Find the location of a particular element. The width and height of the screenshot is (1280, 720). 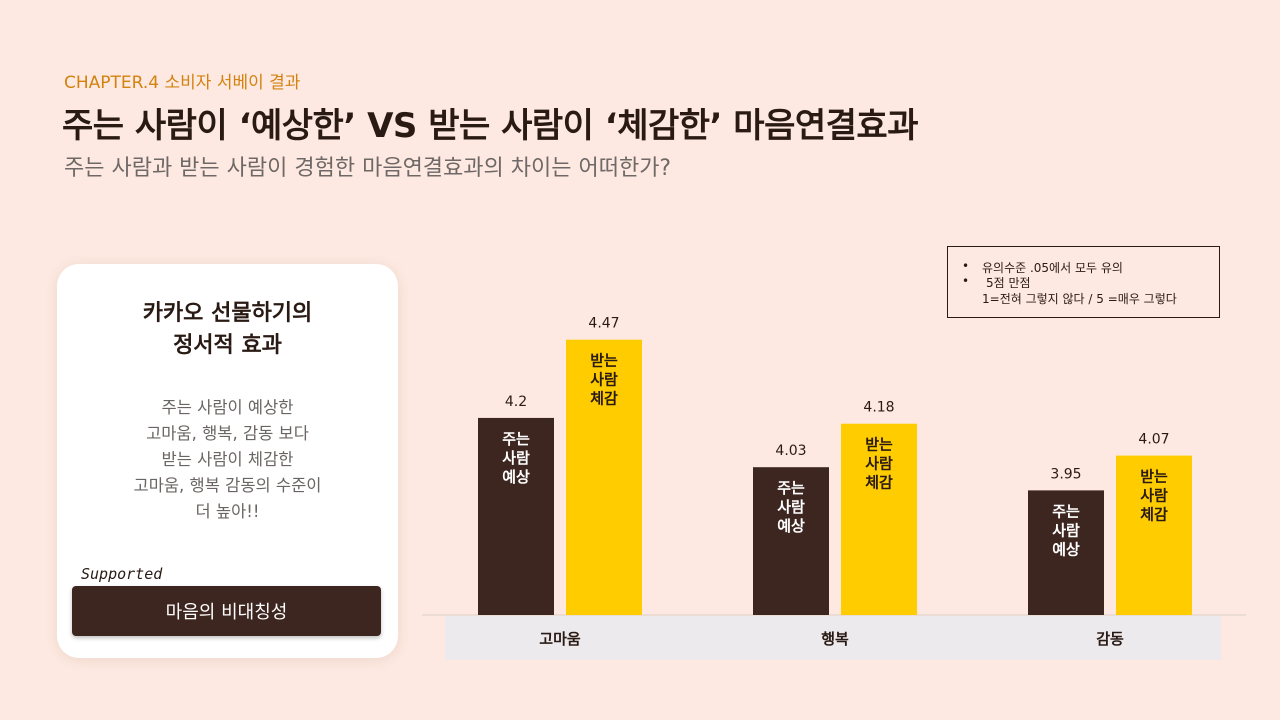

card-body-line: 고마움, 행복, 감동 보다 is located at coordinates (227, 433).